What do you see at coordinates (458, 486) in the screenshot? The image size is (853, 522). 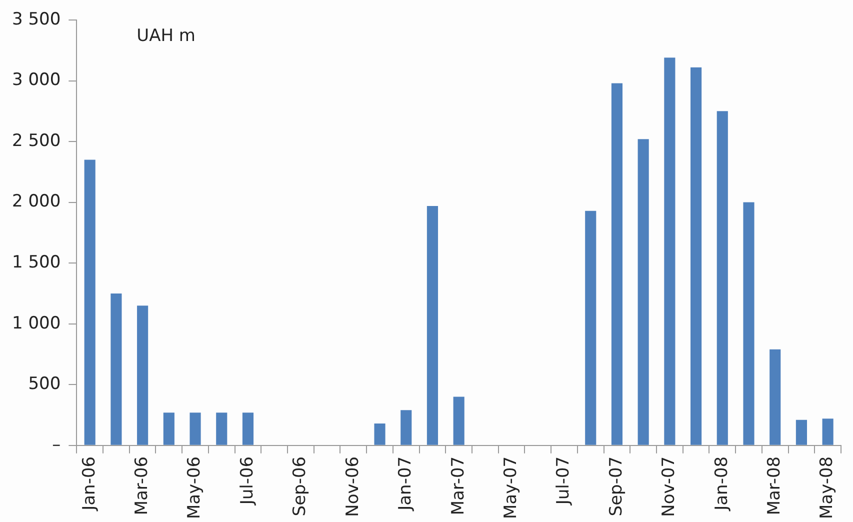 I see `x-tick-label: Mar-07` at bounding box center [458, 486].